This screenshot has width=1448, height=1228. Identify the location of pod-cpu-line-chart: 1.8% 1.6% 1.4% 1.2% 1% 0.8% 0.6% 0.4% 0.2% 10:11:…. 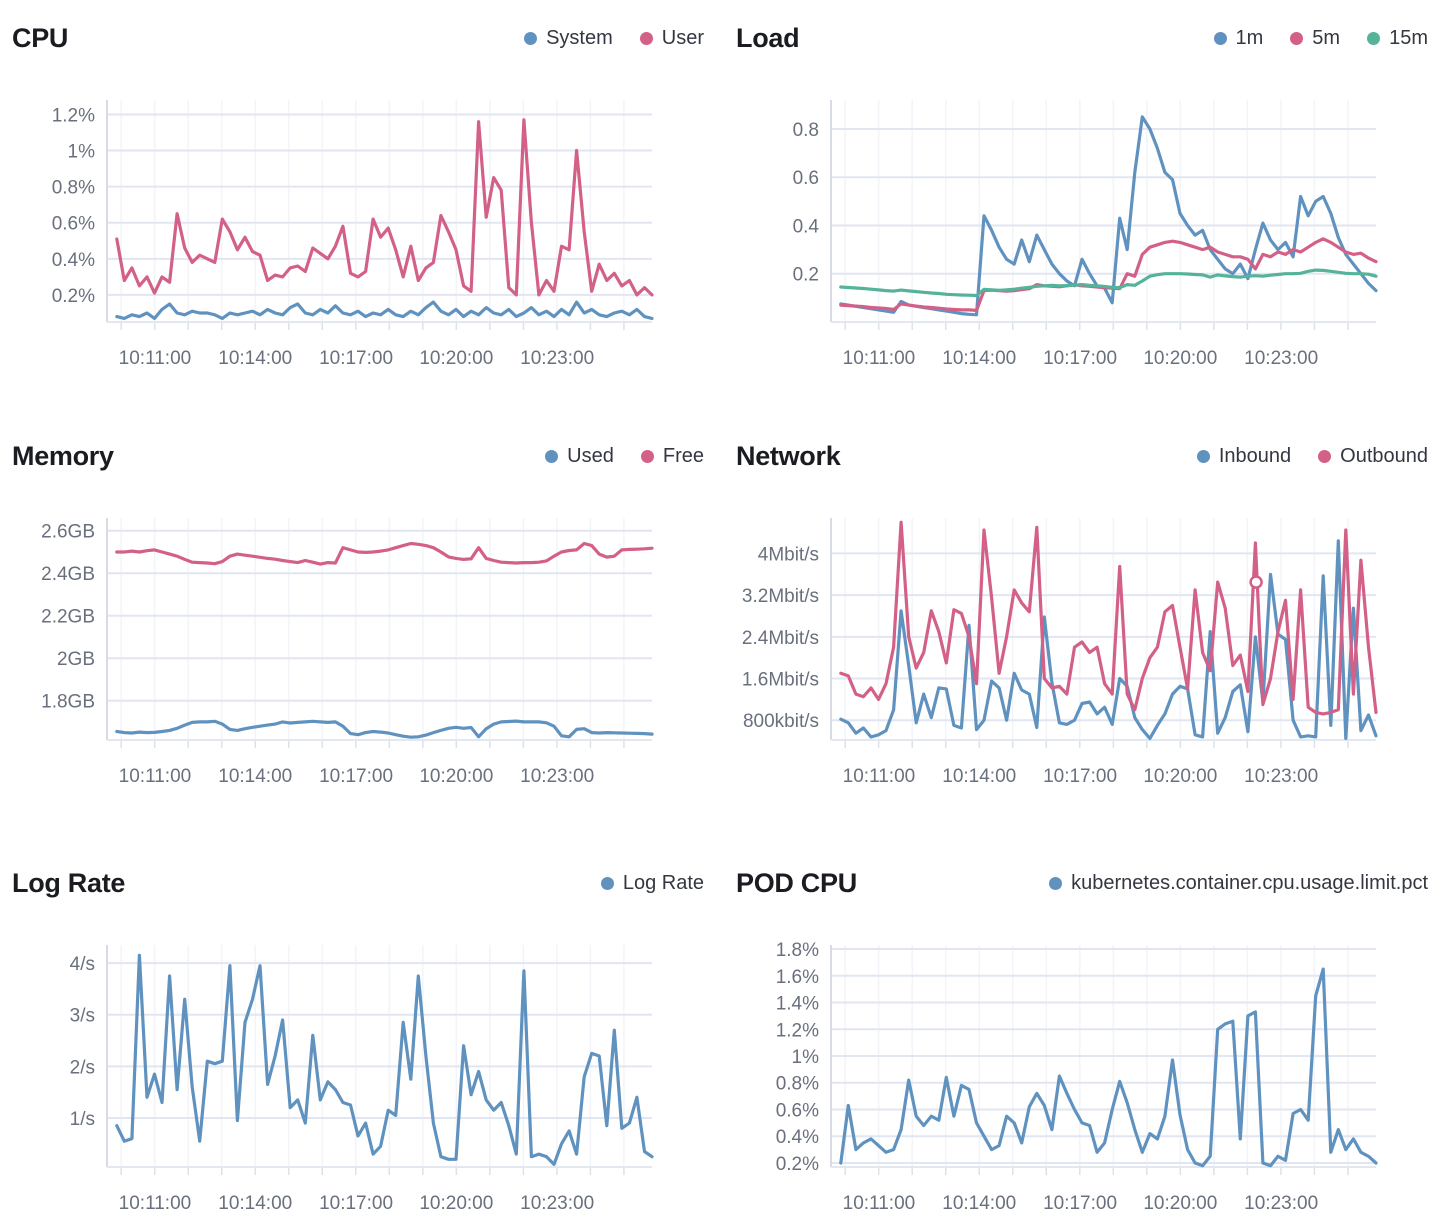
(1081, 1070).